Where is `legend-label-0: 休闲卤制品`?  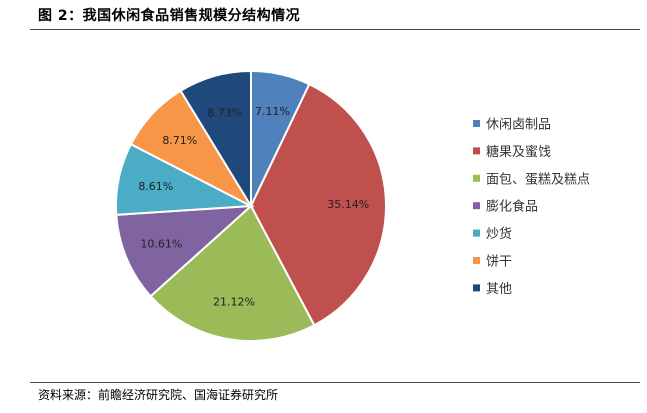
legend-label-0: 休闲卤制品 is located at coordinates (518, 125).